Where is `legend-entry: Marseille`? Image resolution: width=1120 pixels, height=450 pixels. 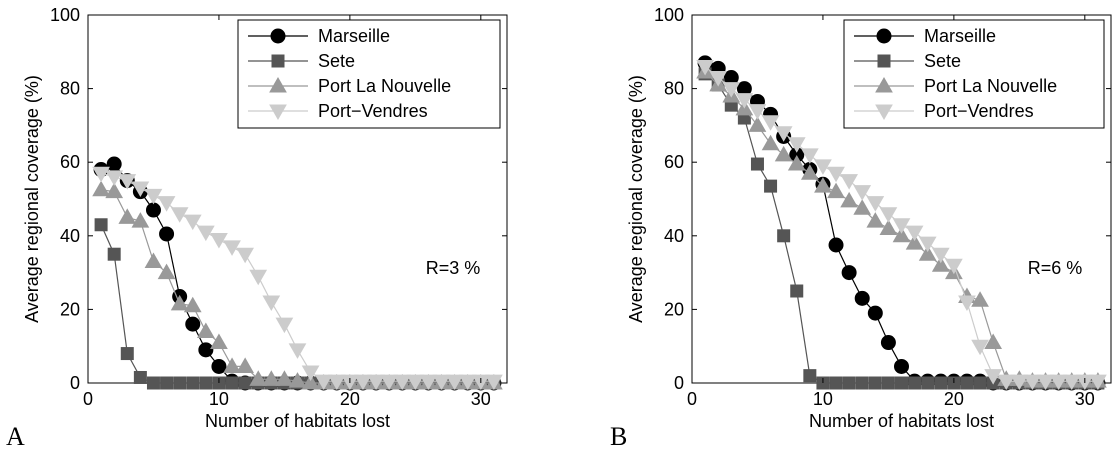
legend-entry: Marseille is located at coordinates (319, 36).